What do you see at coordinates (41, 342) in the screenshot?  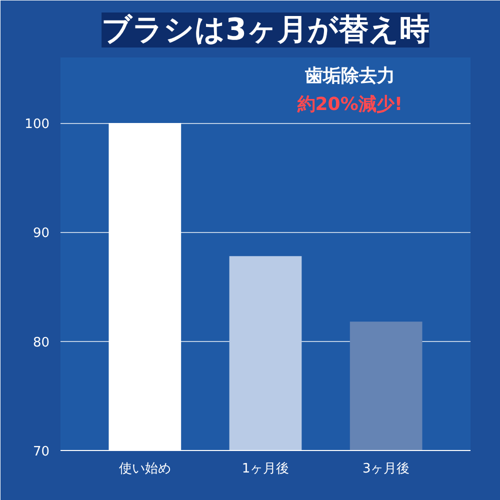 I see `y-tick-label: 80` at bounding box center [41, 342].